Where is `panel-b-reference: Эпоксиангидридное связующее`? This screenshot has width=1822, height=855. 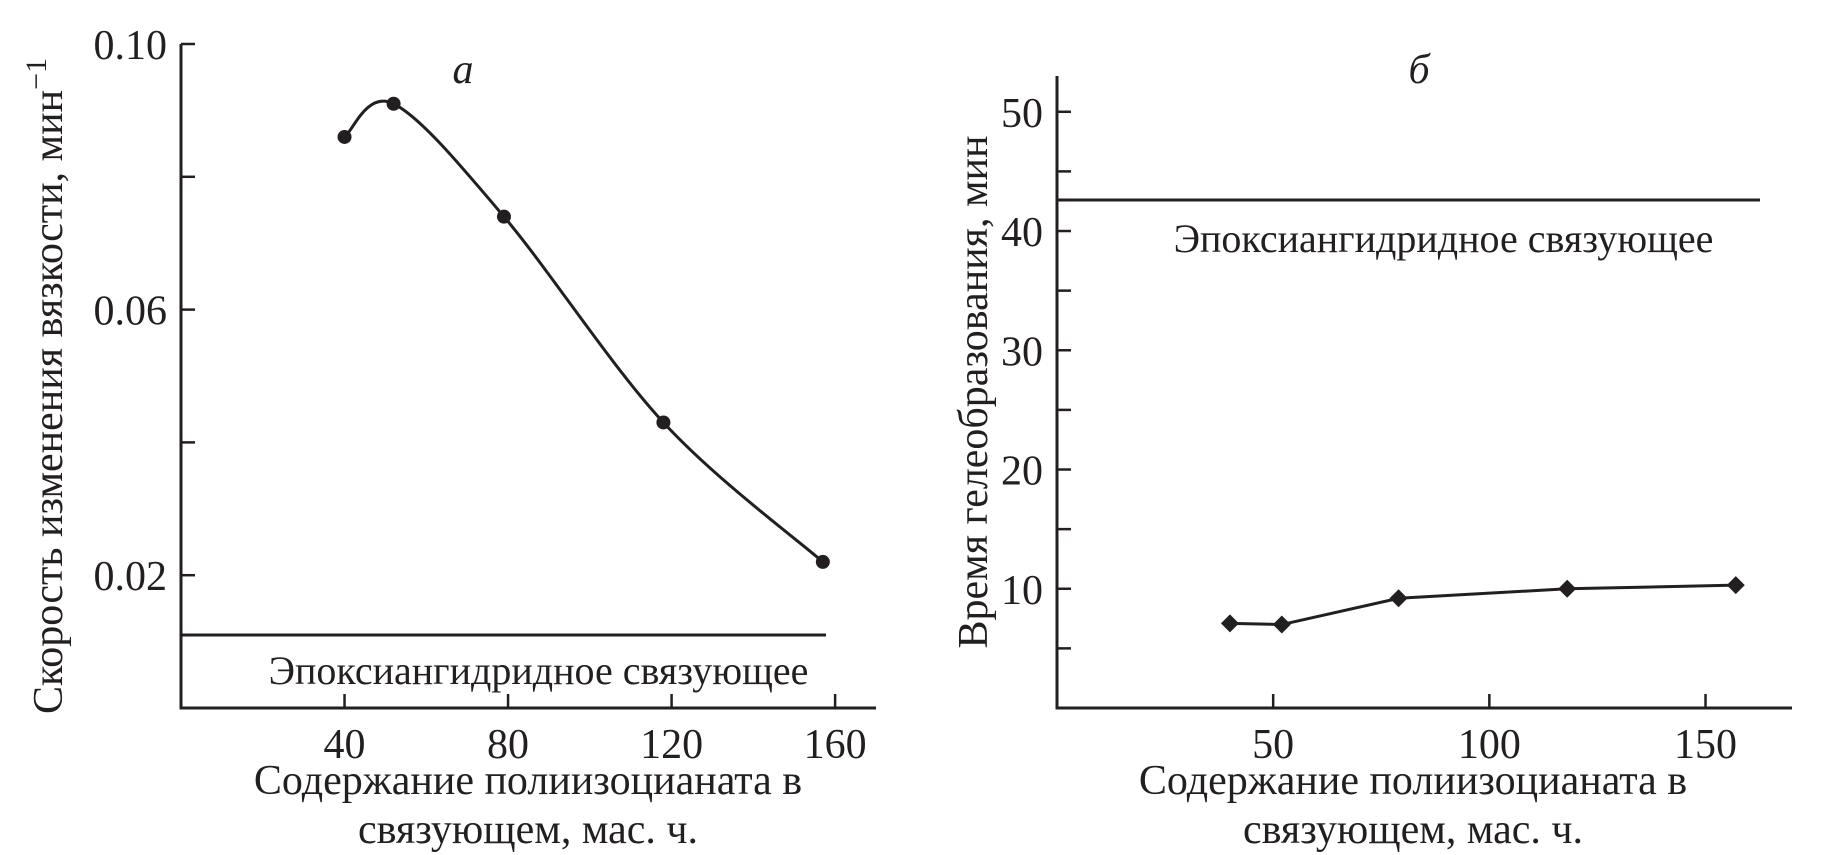
panel-b-reference: Эпоксиангидридное связующее is located at coordinates (1408, 229).